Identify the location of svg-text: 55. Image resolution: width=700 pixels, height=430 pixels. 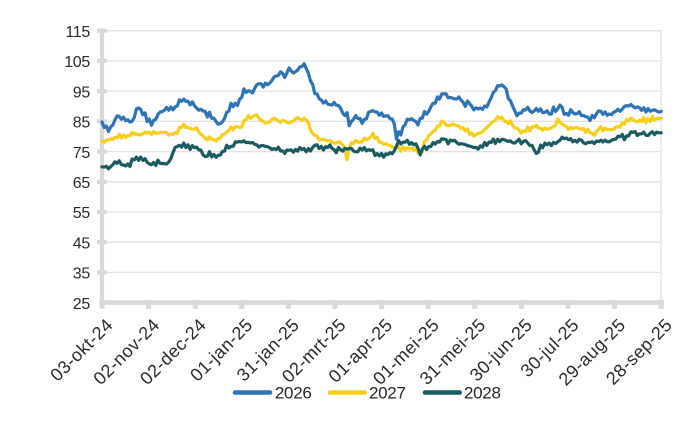
(82, 213).